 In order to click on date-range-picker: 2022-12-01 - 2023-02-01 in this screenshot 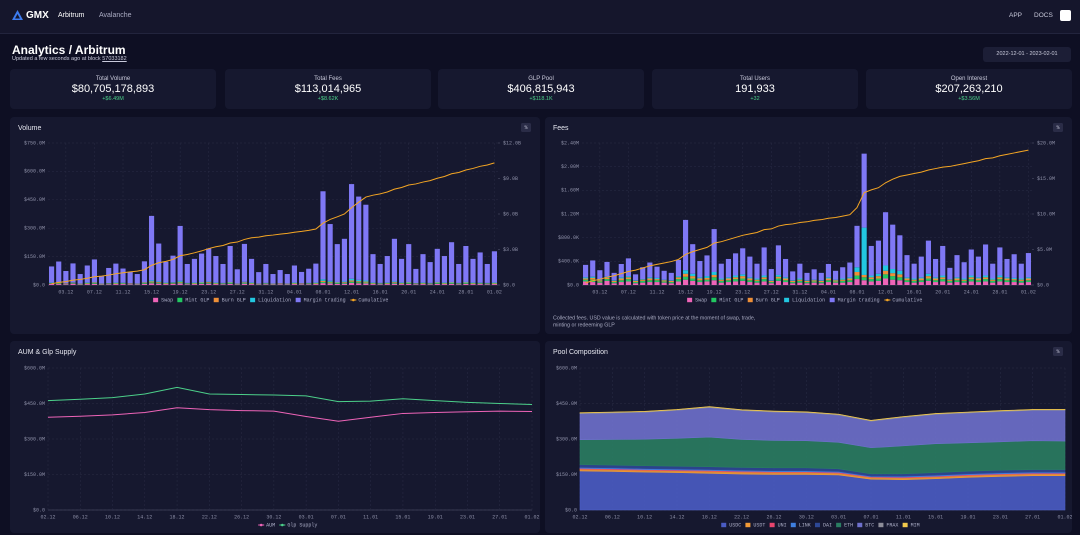, I will do `click(1027, 54)`.